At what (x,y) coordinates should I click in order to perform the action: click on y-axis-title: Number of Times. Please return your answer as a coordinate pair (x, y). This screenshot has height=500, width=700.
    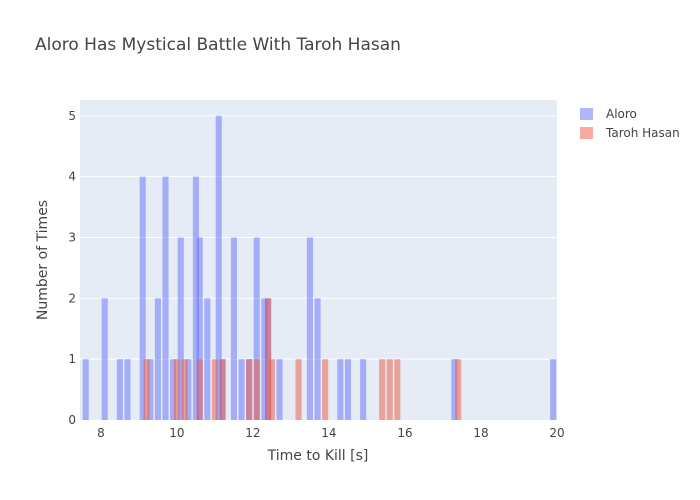
    Looking at the image, I should click on (43, 260).